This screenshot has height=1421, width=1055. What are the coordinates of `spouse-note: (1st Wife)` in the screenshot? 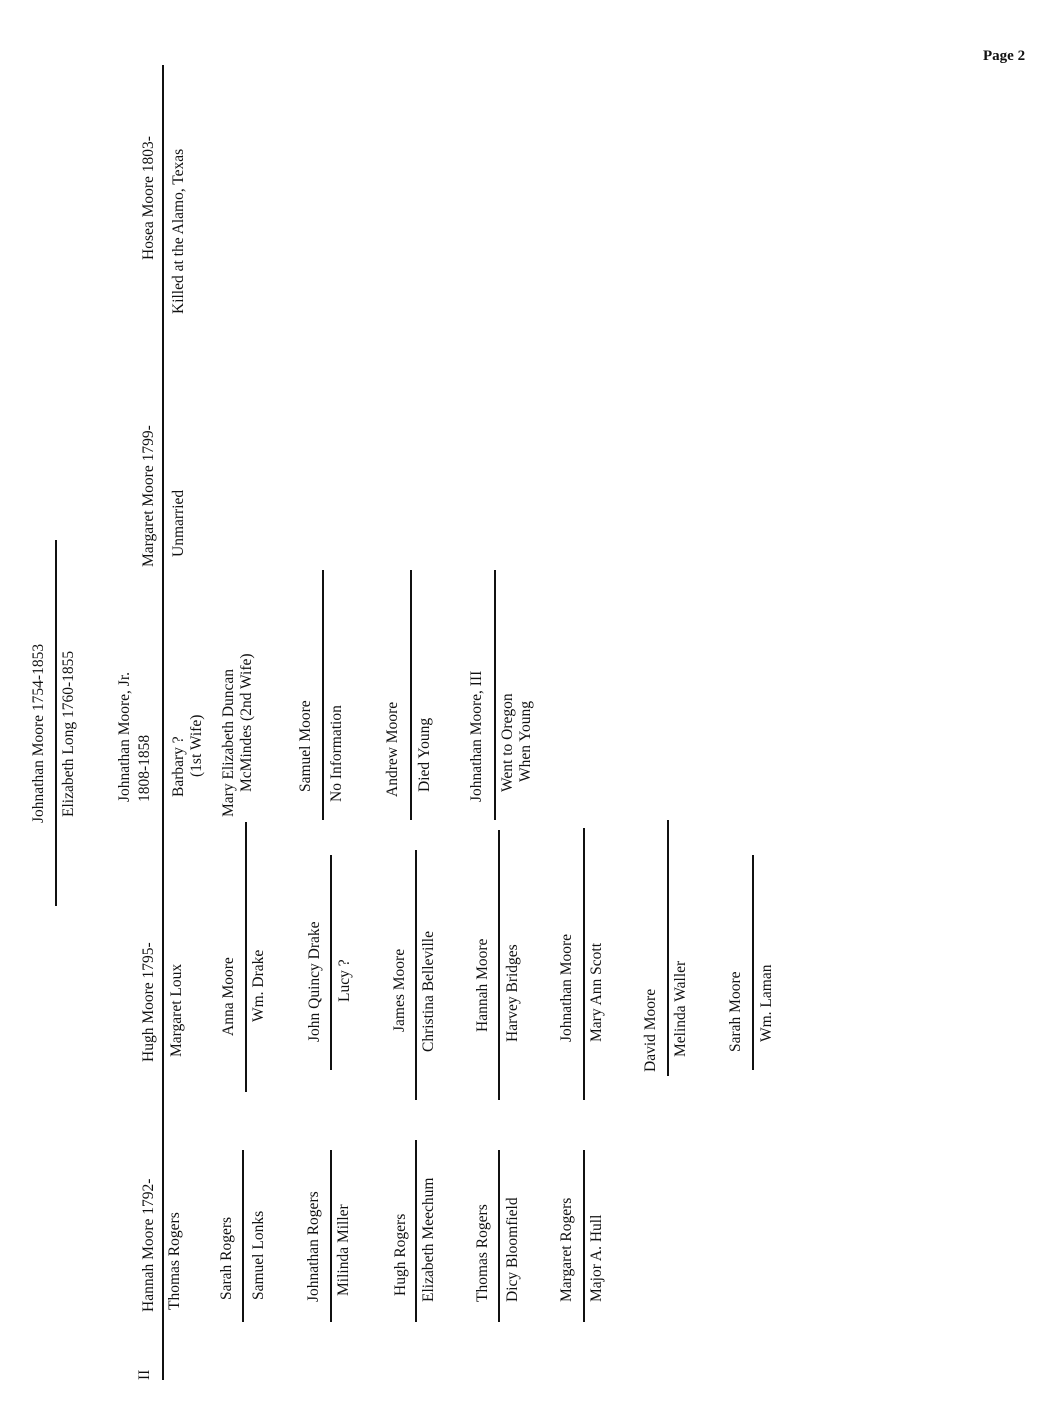 It's located at (196, 745).